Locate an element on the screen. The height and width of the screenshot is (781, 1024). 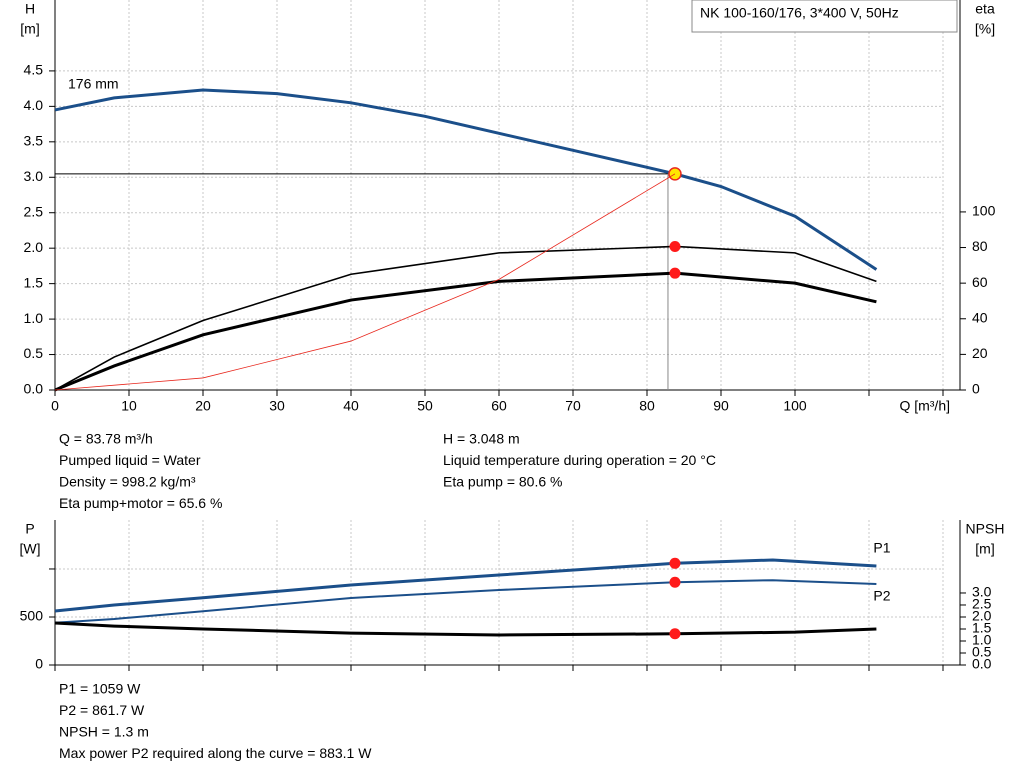
y2-unit: [m] is located at coordinates (984, 549).